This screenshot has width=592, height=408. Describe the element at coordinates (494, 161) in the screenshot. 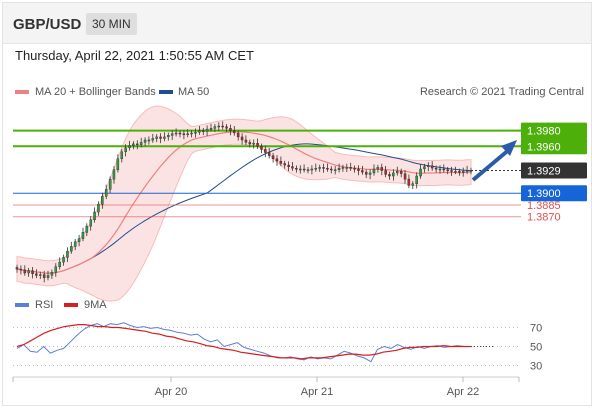

I see `trend-arrow` at that location.